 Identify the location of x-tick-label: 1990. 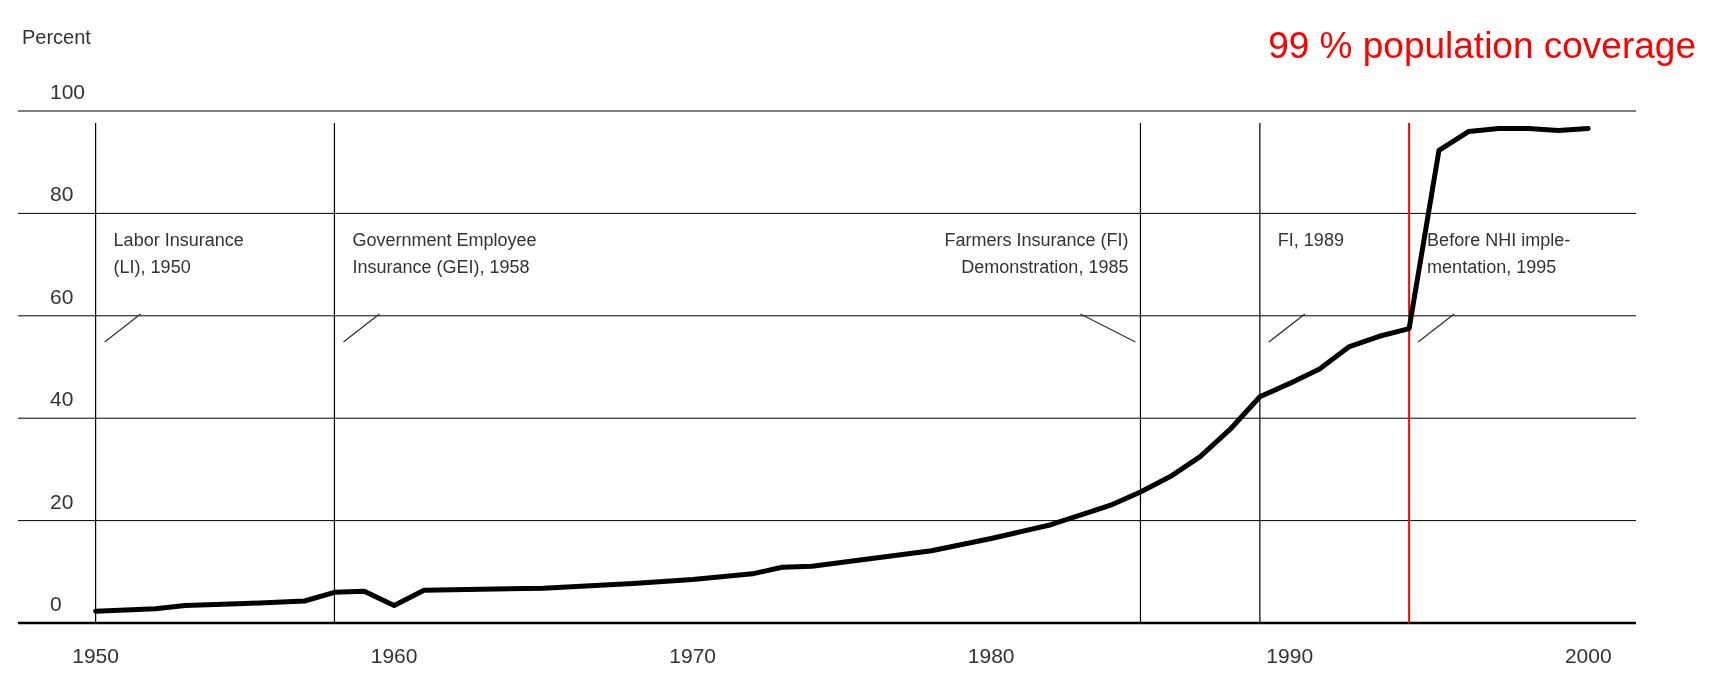
(1290, 655).